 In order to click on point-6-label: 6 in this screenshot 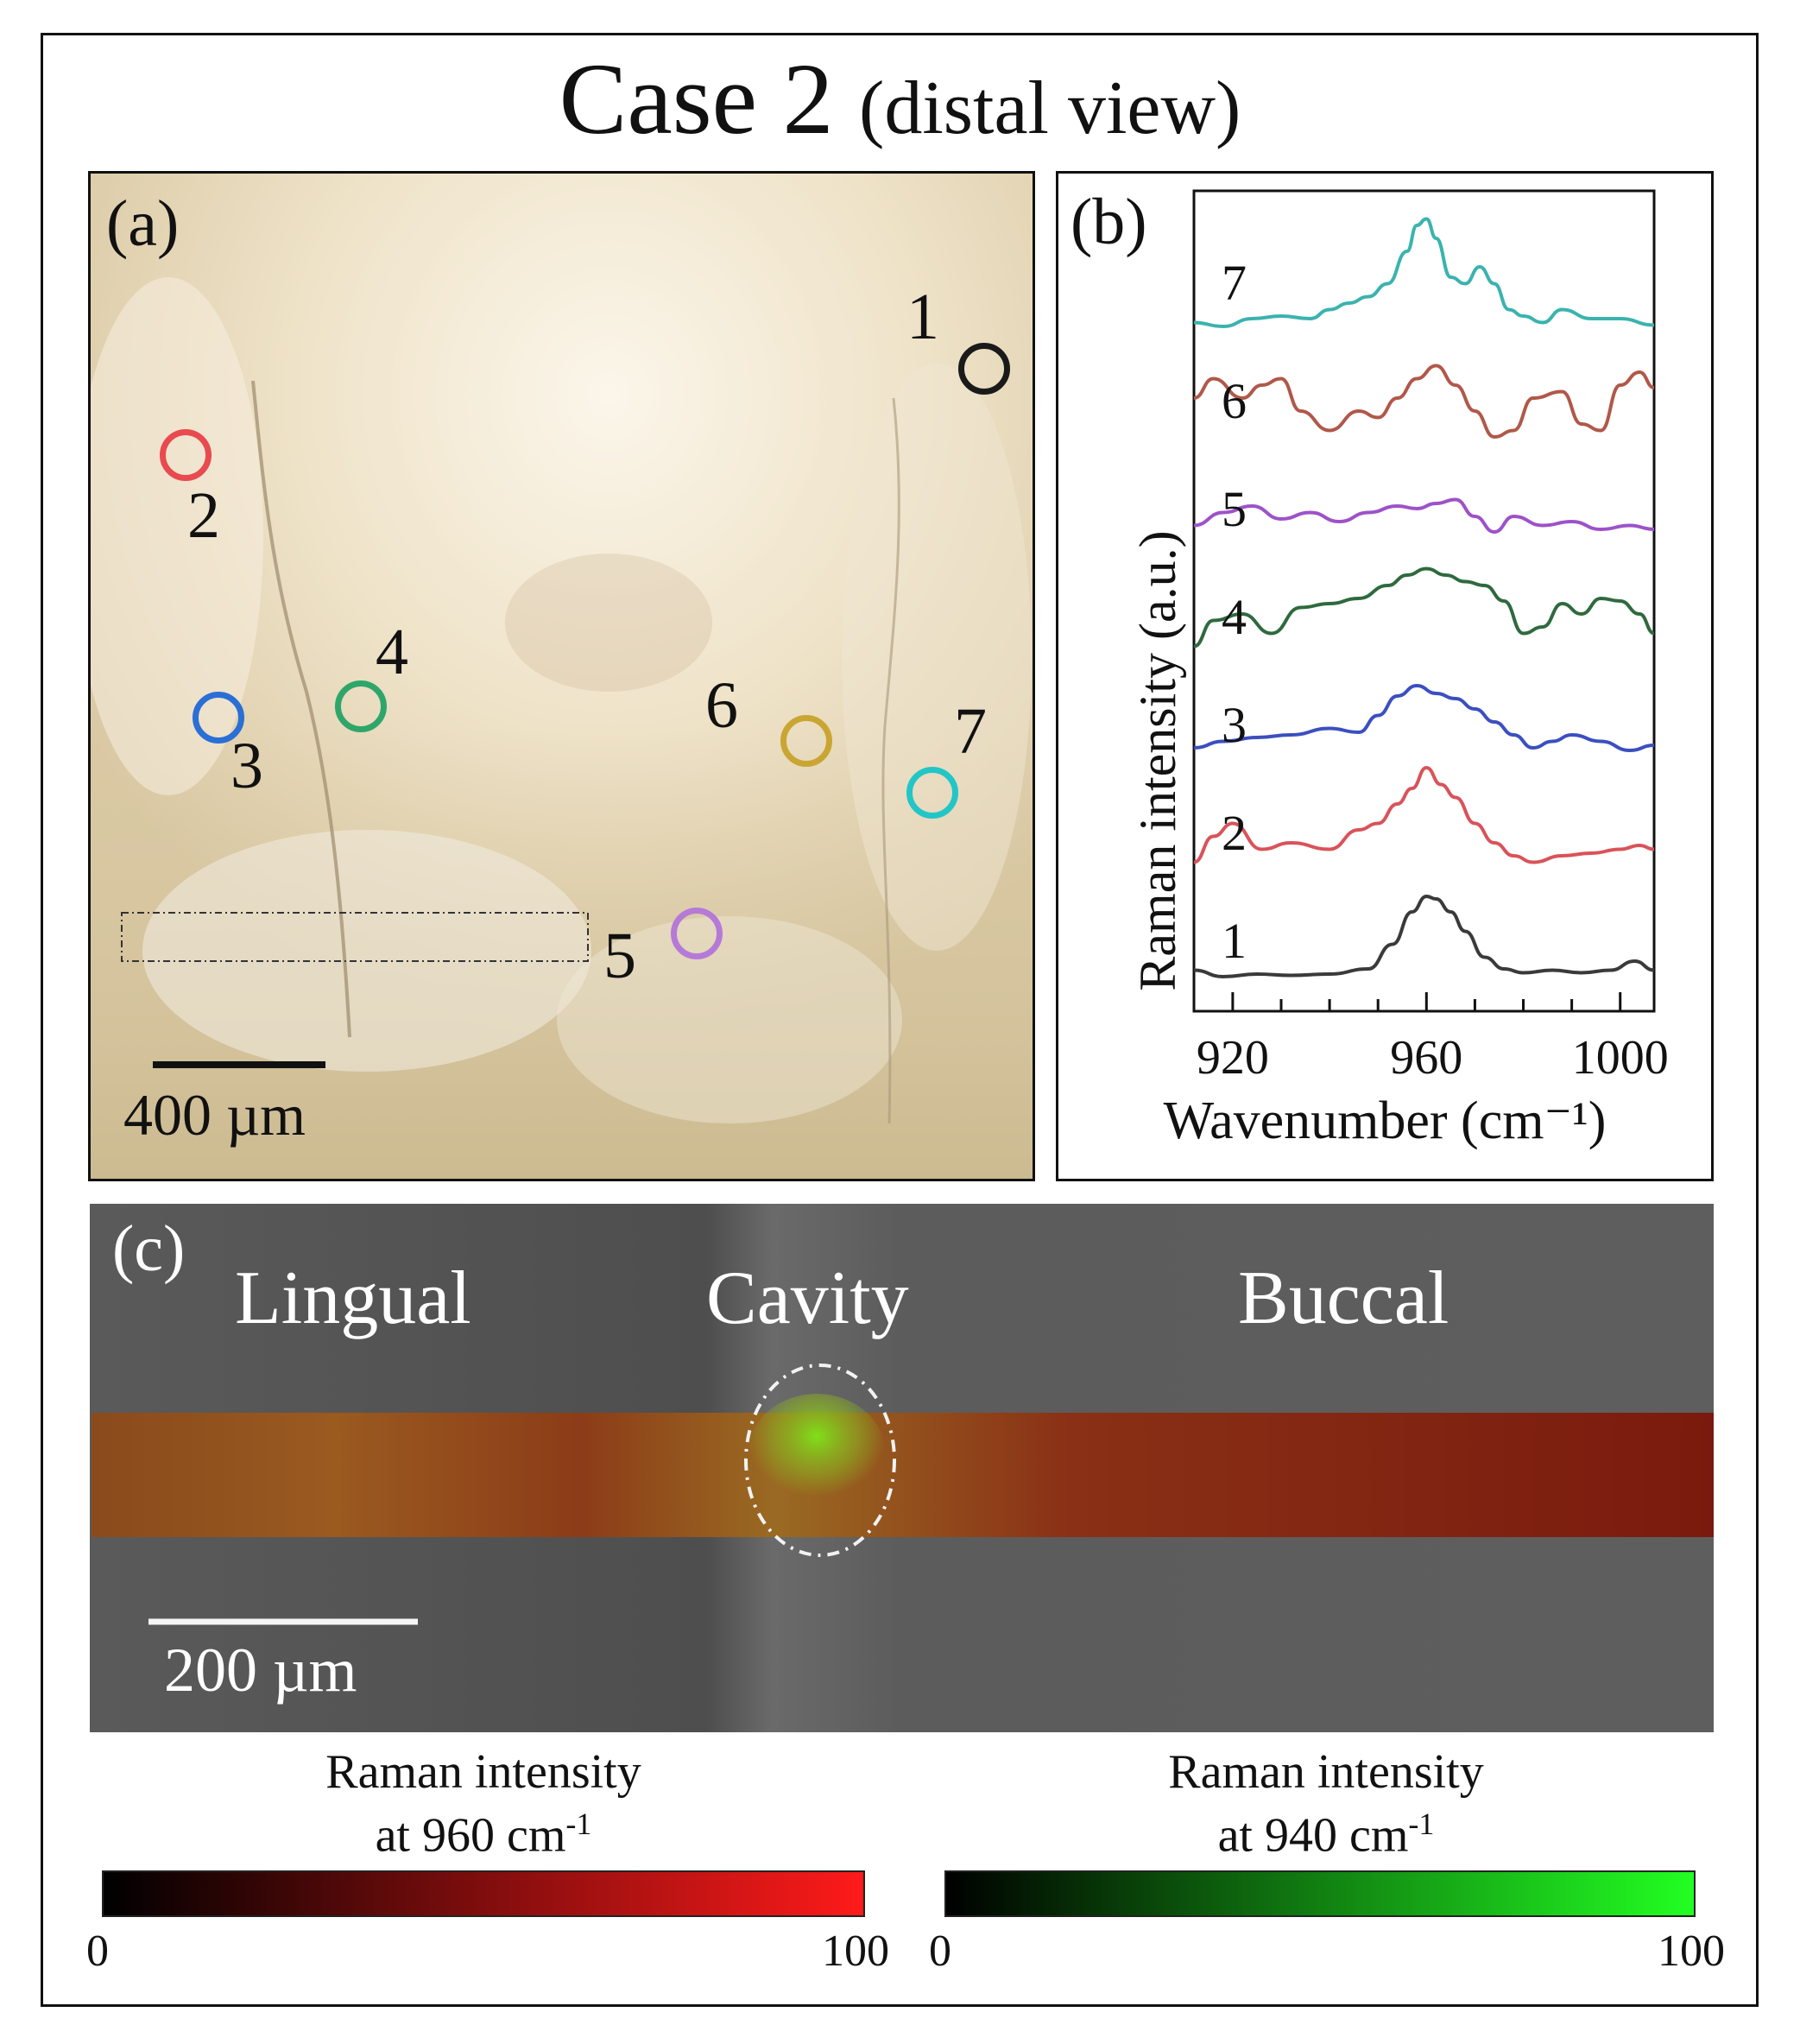, I will do `click(721, 705)`.